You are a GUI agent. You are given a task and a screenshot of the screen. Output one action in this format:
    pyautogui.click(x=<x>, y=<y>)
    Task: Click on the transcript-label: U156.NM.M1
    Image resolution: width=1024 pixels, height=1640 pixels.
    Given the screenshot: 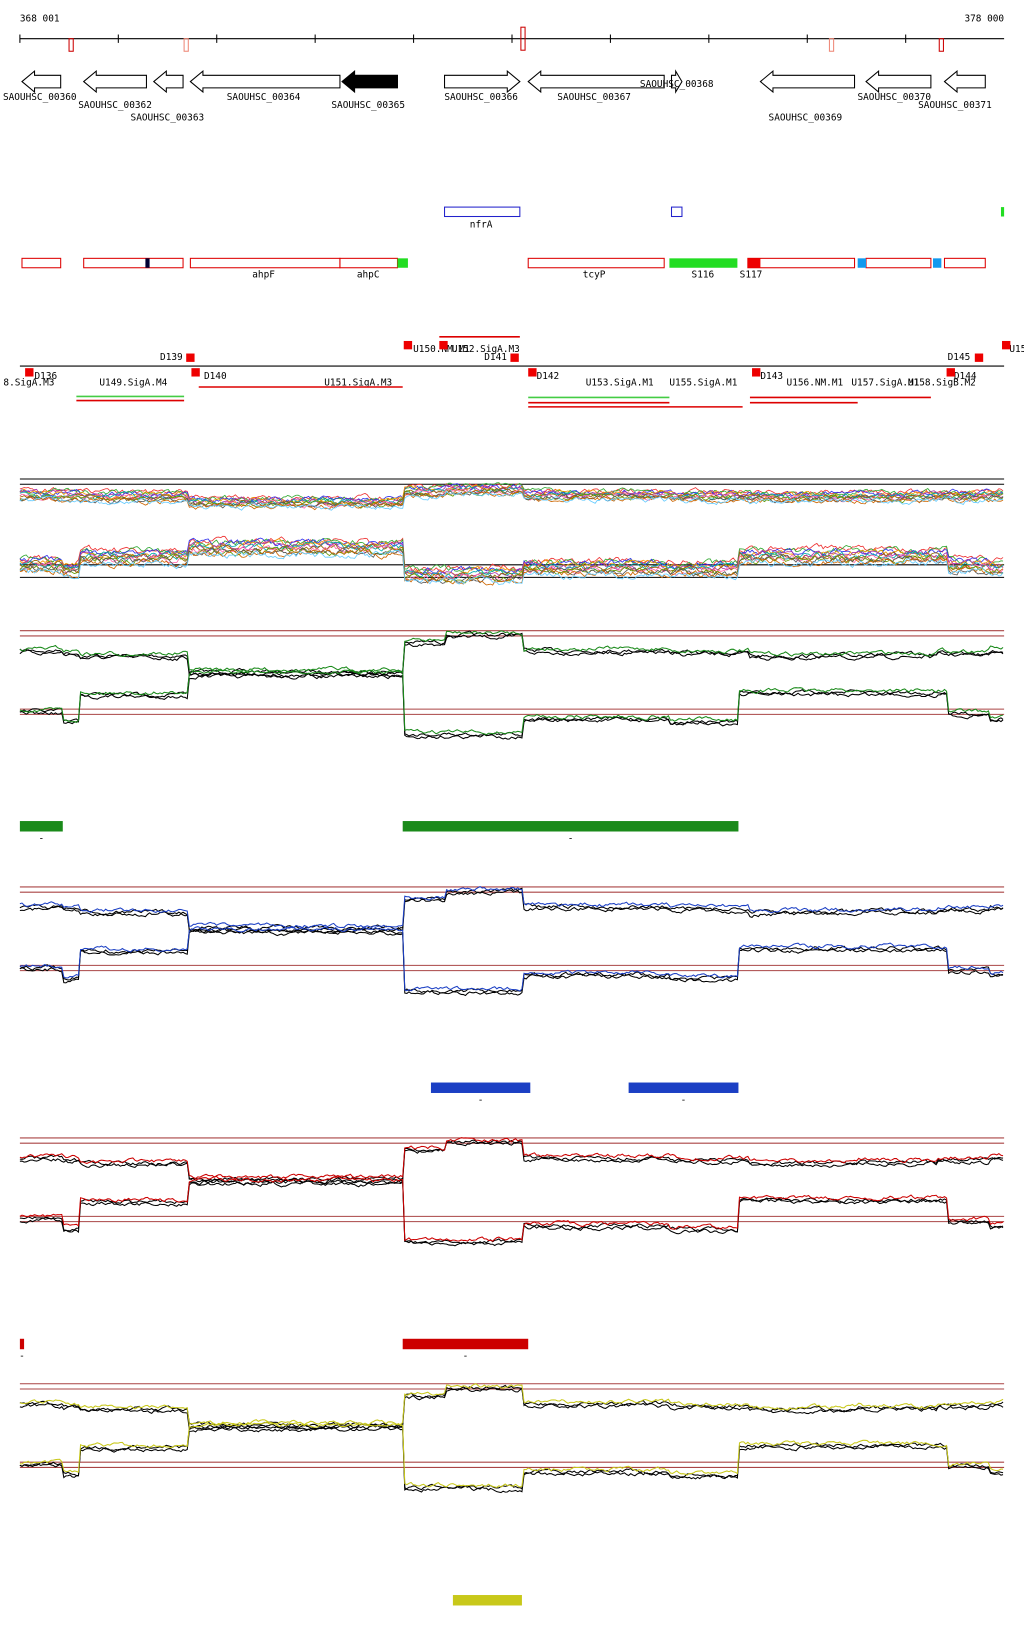 What is the action you would take?
    pyautogui.click(x=815, y=382)
    